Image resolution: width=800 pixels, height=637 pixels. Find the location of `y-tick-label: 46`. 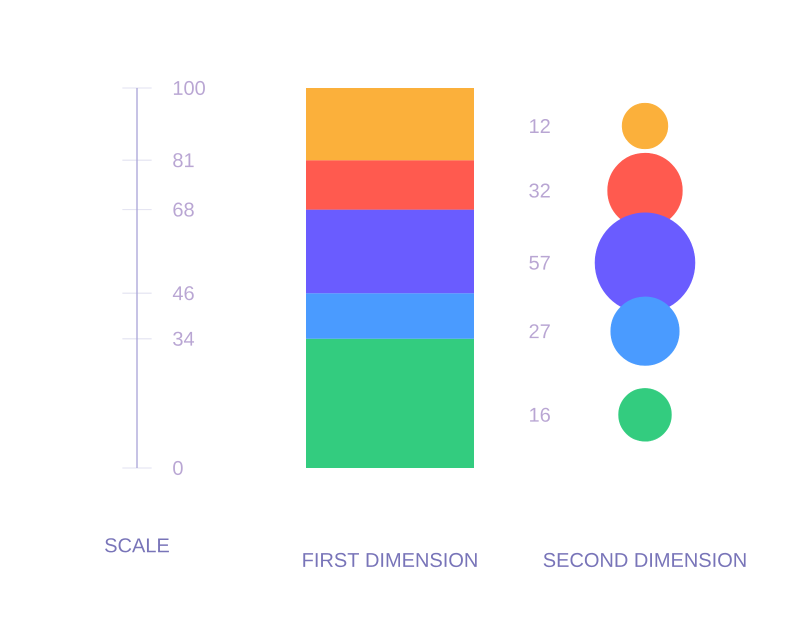

y-tick-label: 46 is located at coordinates (183, 293).